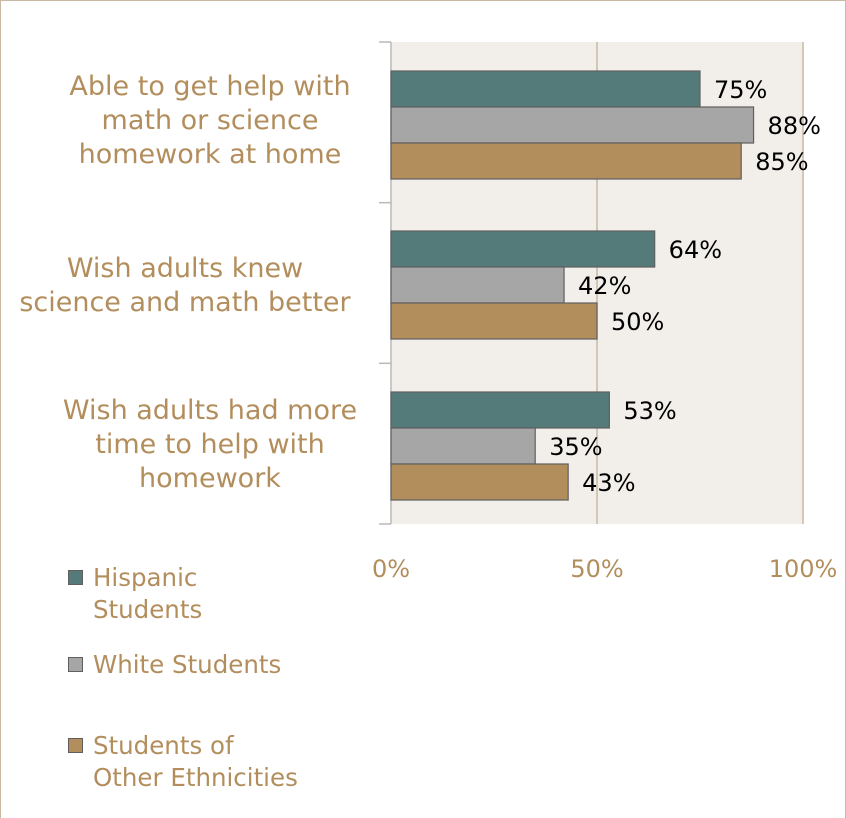 This screenshot has height=818, width=846. What do you see at coordinates (75, 664) in the screenshot?
I see `legend-swatch-white` at bounding box center [75, 664].